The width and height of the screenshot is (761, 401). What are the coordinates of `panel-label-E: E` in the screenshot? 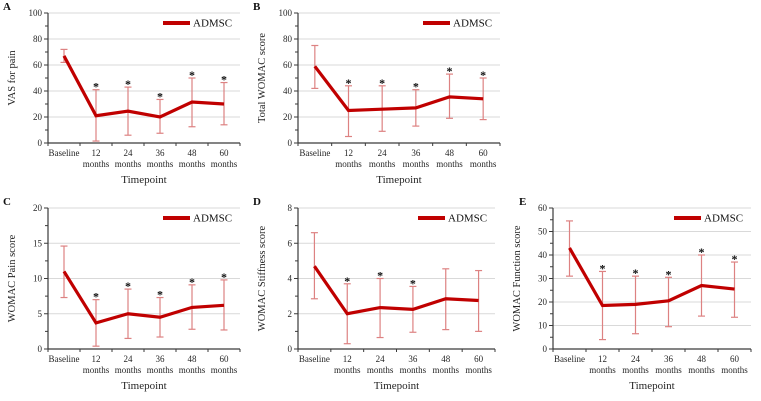 It's located at (523, 202).